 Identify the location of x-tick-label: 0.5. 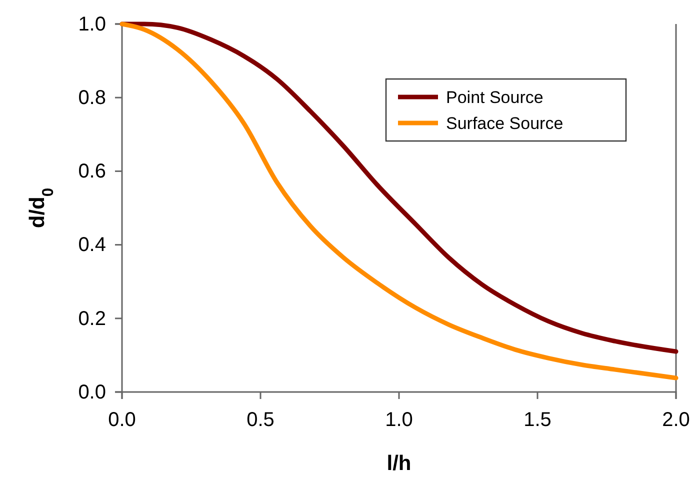
(260, 420).